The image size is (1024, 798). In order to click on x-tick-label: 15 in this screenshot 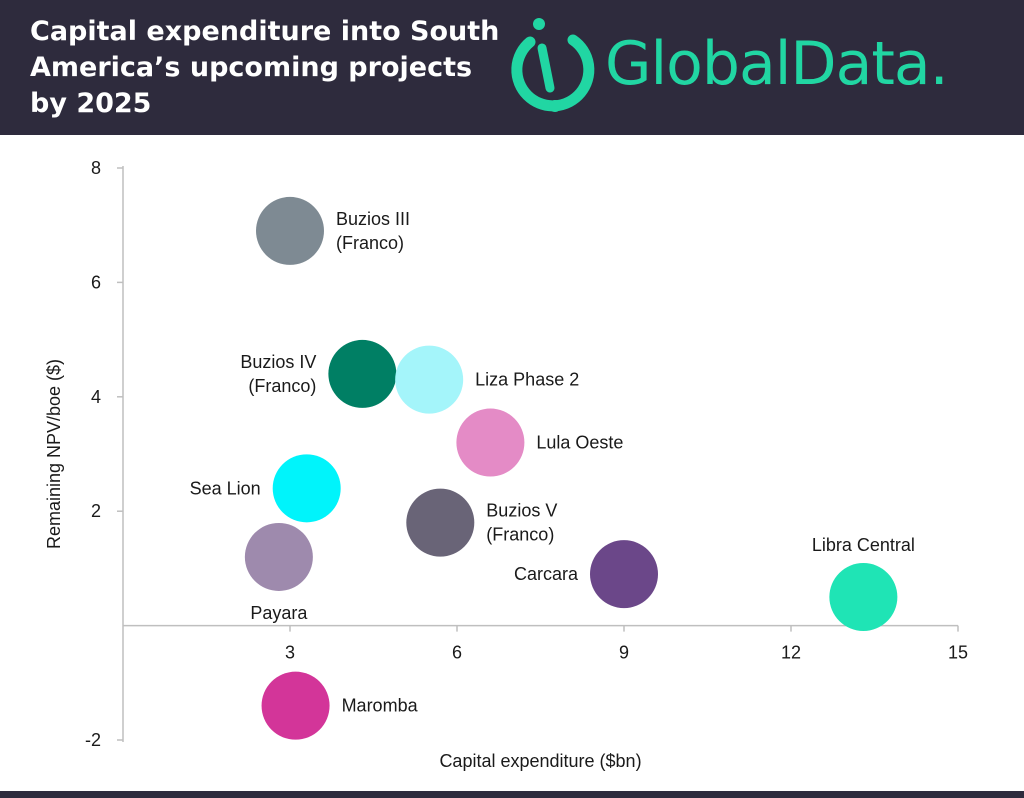, I will do `click(958, 653)`.